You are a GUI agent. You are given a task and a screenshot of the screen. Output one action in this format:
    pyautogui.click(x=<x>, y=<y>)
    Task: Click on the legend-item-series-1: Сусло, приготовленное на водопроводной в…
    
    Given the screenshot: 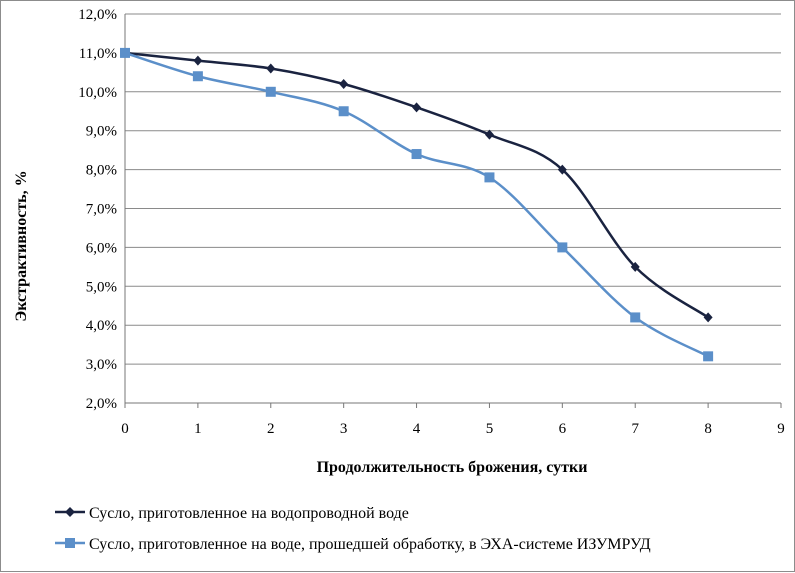 What is the action you would take?
    pyautogui.click(x=232, y=513)
    